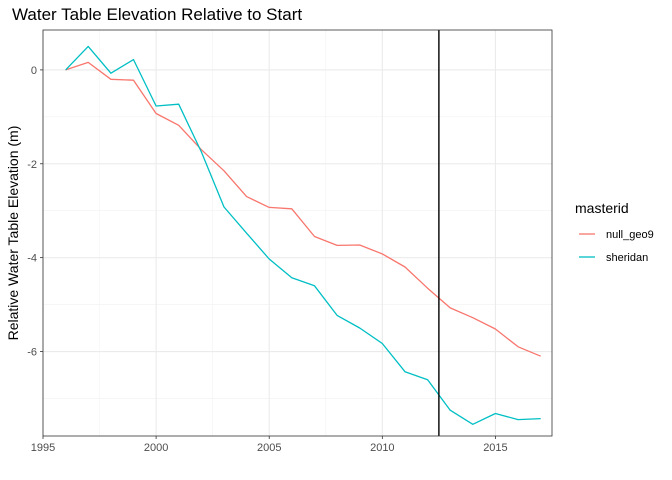 This screenshot has height=480, width=672. Describe the element at coordinates (35, 212) in the screenshot. I see `y-axis-ticks: 0 -2 -4 -6` at that location.